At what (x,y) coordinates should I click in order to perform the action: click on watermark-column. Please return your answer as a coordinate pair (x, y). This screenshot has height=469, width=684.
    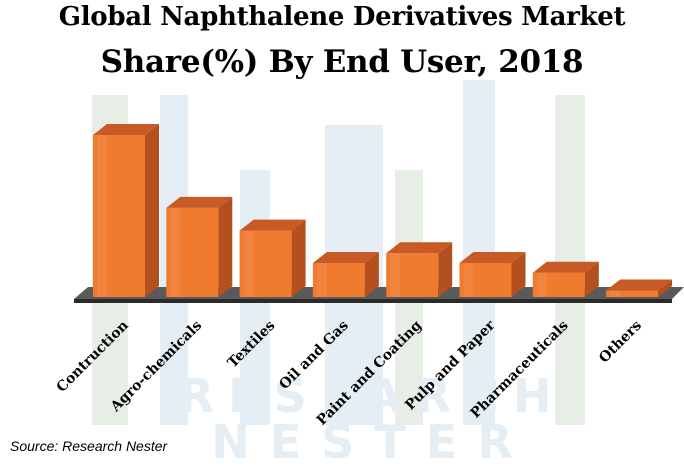
    Looking at the image, I should click on (570, 260).